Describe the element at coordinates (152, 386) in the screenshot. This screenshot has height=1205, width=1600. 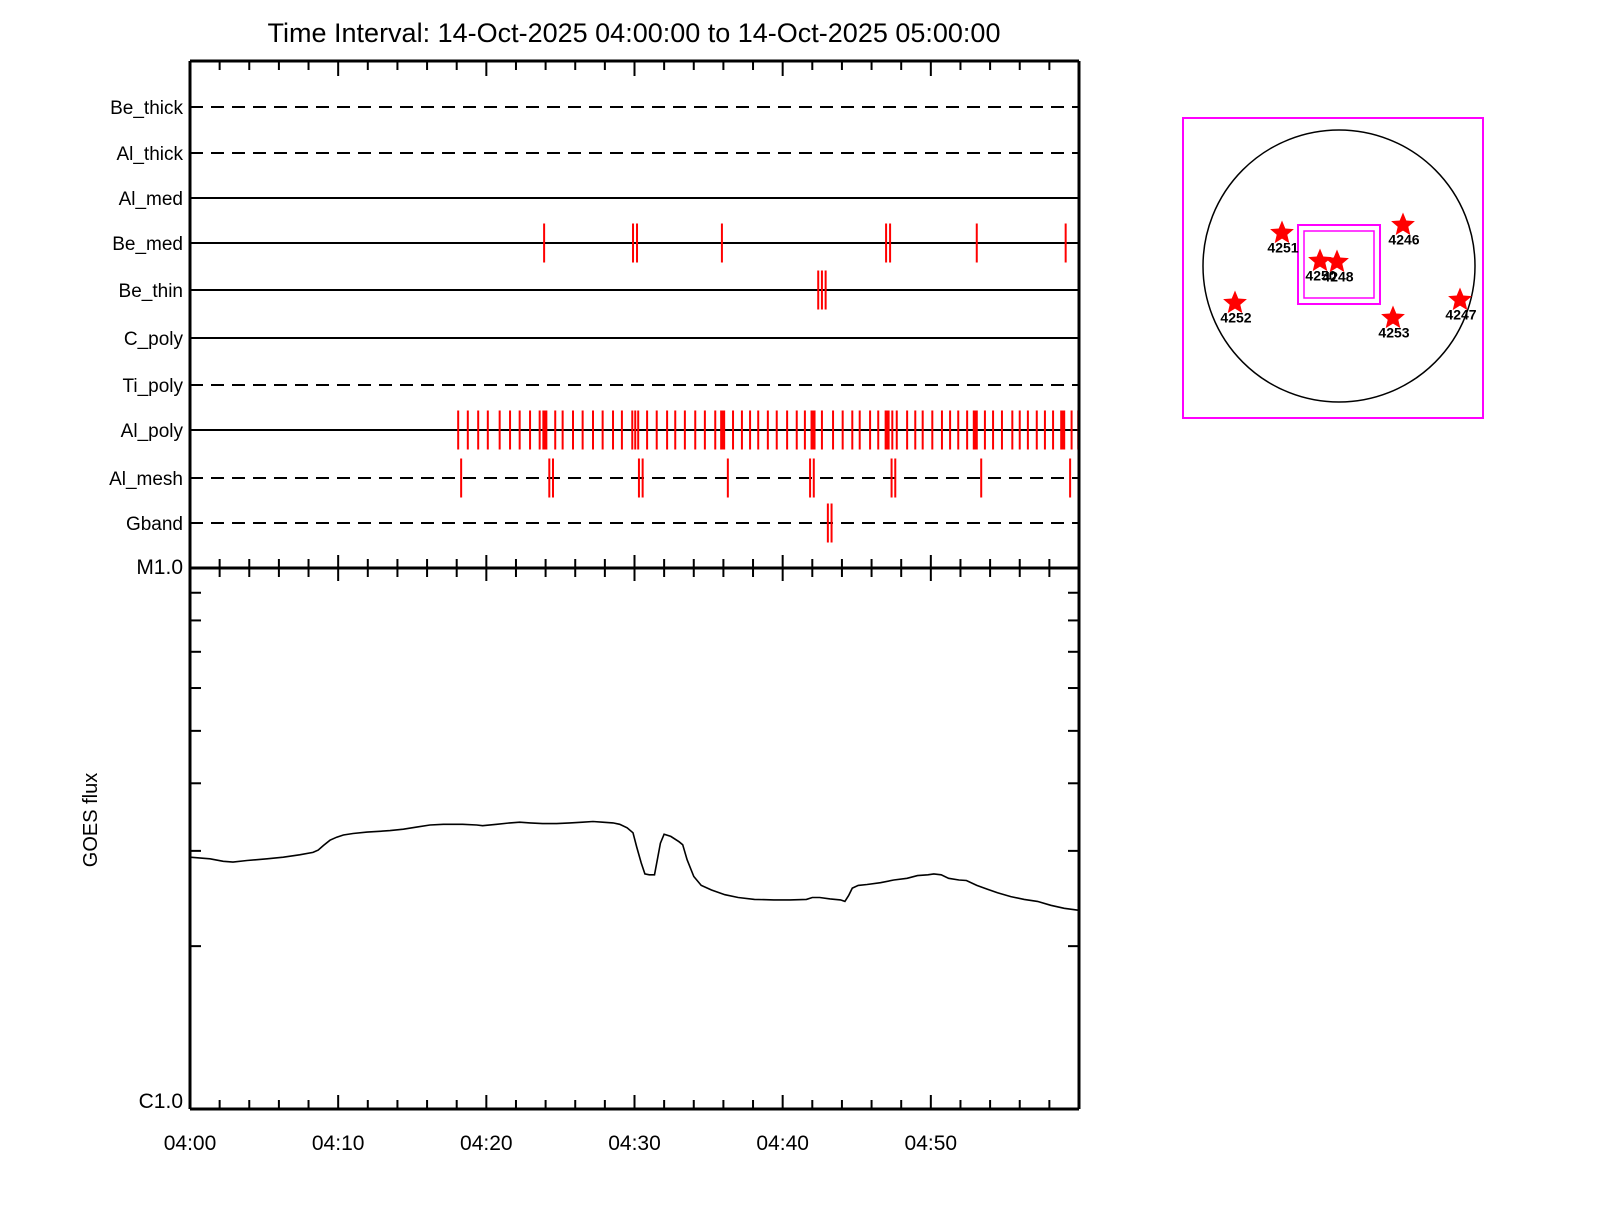
I see `filter-row-label-Ti_poly: Ti_poly` at that location.